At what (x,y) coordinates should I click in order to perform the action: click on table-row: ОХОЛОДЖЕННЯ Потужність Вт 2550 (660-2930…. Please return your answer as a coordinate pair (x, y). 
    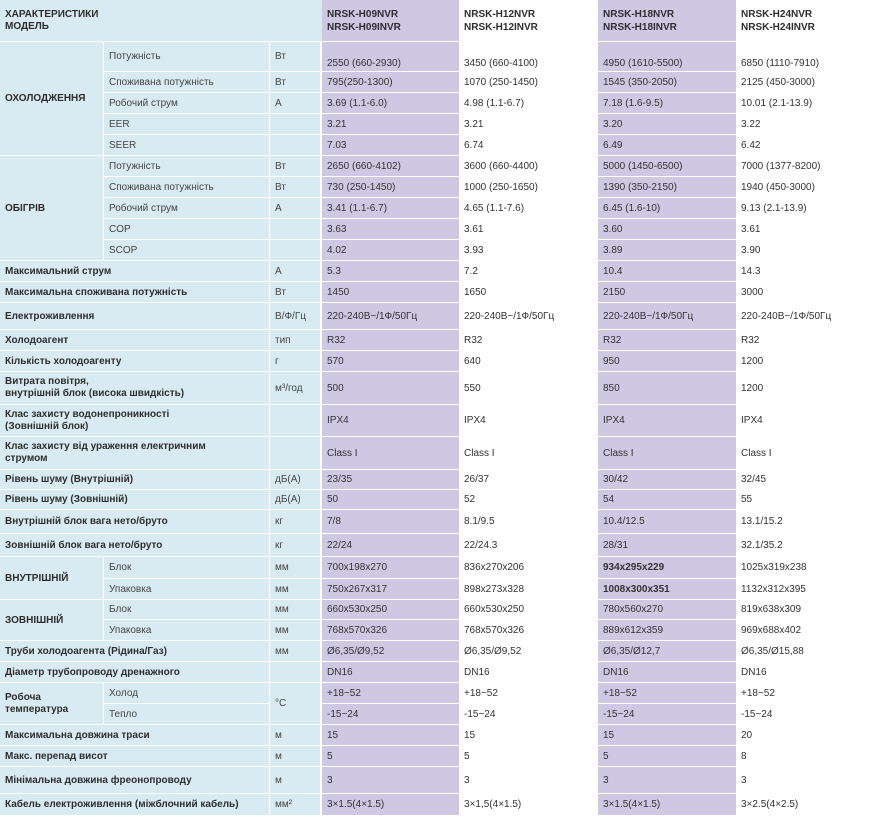
    Looking at the image, I should click on (437, 99).